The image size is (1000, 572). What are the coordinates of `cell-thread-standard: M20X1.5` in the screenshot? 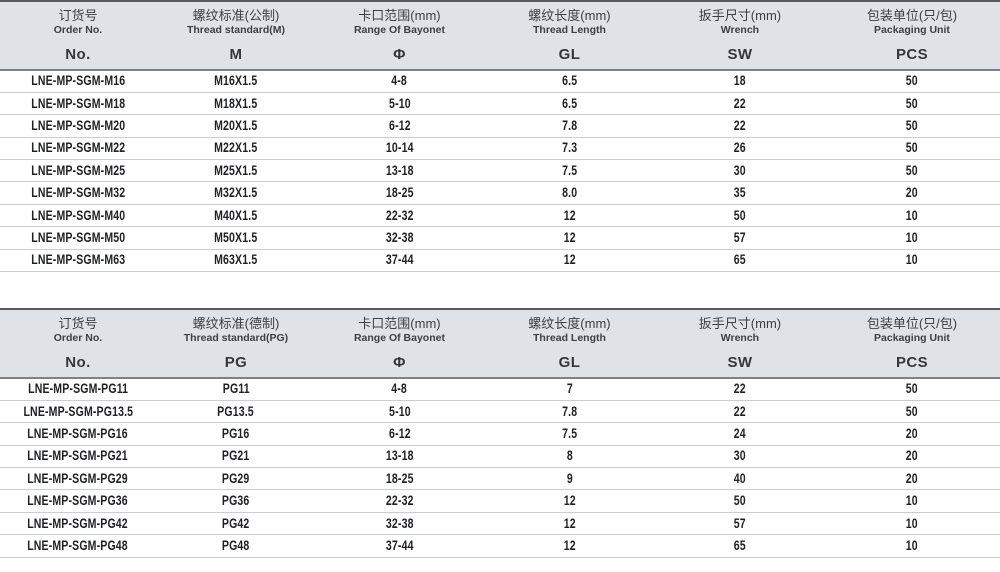 It's located at (235, 126).